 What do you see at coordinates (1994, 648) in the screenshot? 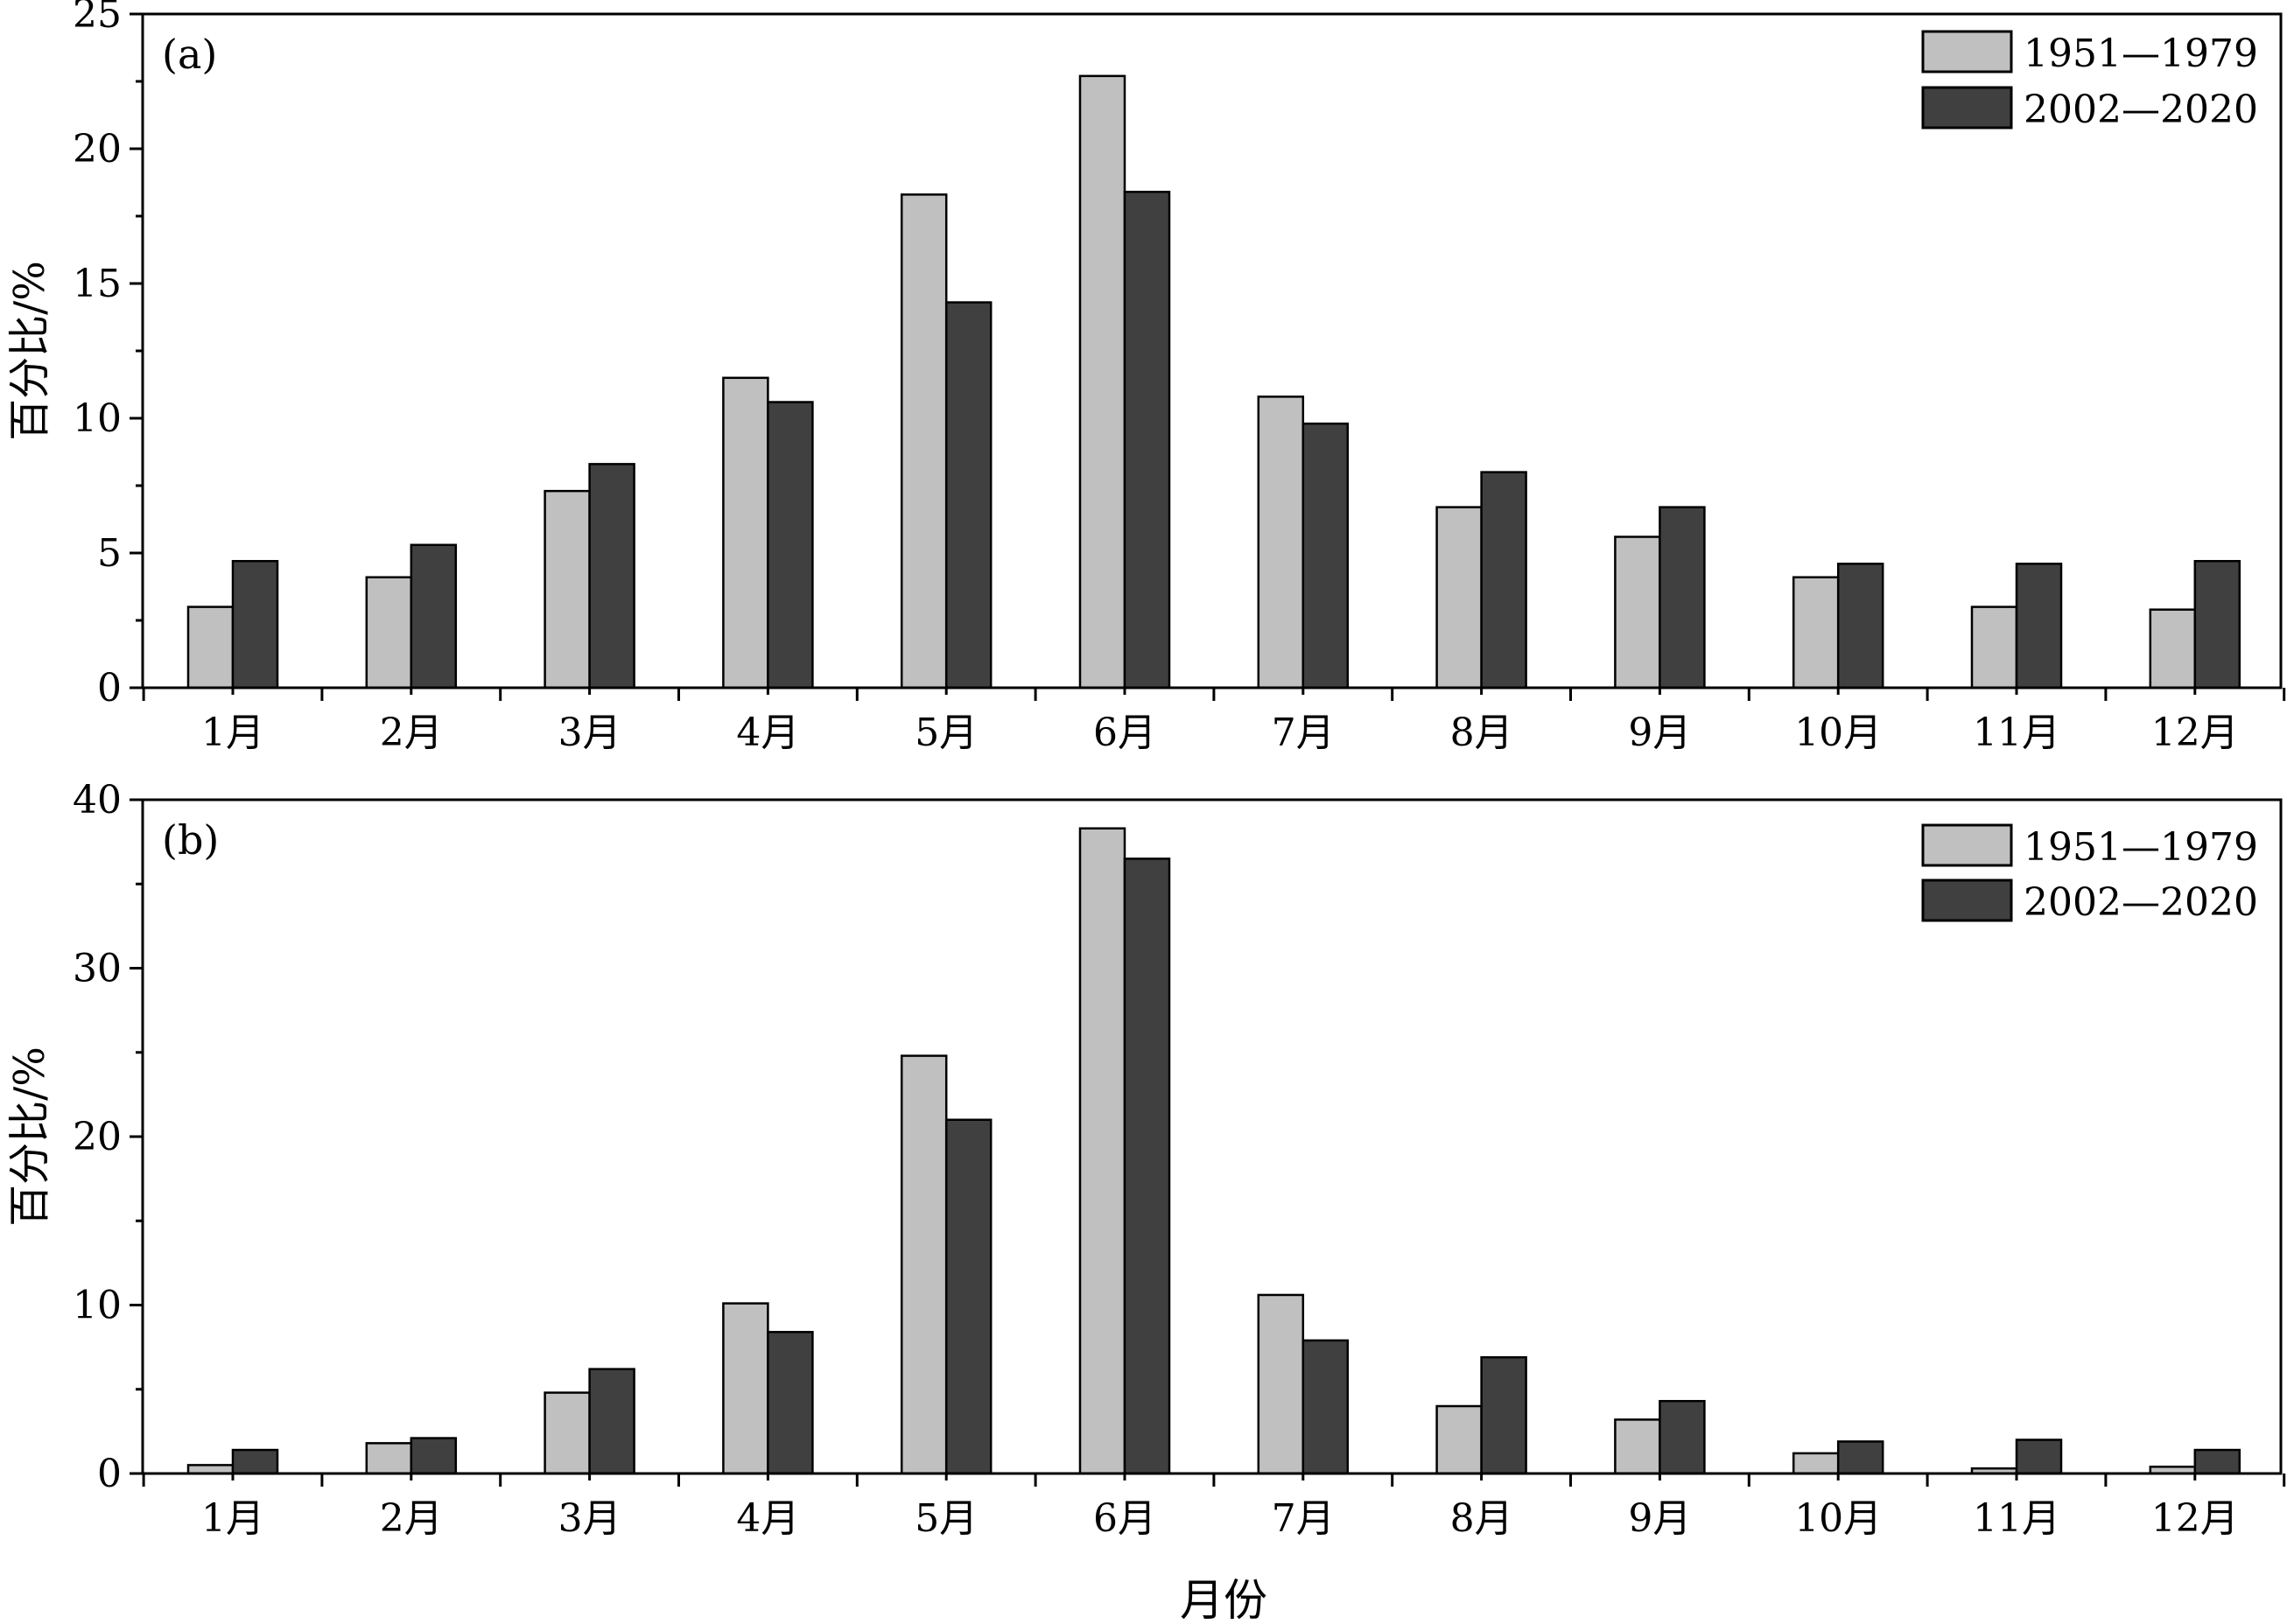
I see `panel-a-bar-1951-1979-m11` at bounding box center [1994, 648].